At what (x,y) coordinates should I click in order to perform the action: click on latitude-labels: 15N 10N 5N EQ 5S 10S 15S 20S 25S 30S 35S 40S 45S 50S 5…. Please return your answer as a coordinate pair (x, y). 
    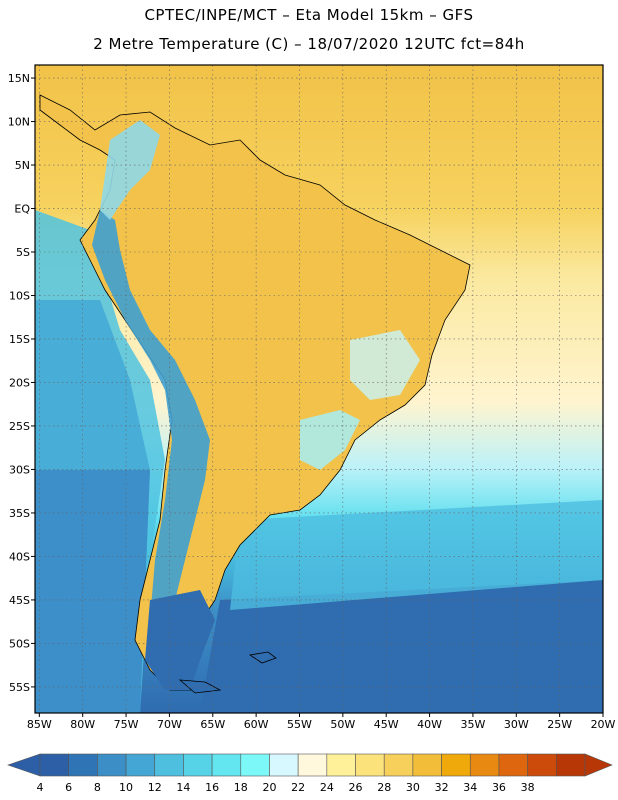
    Looking at the image, I should click on (21, 383).